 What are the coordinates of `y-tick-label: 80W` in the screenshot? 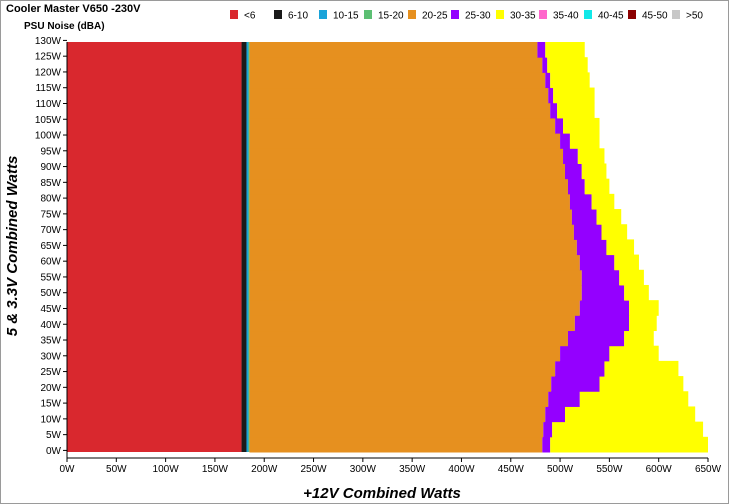 It's located at (50, 199).